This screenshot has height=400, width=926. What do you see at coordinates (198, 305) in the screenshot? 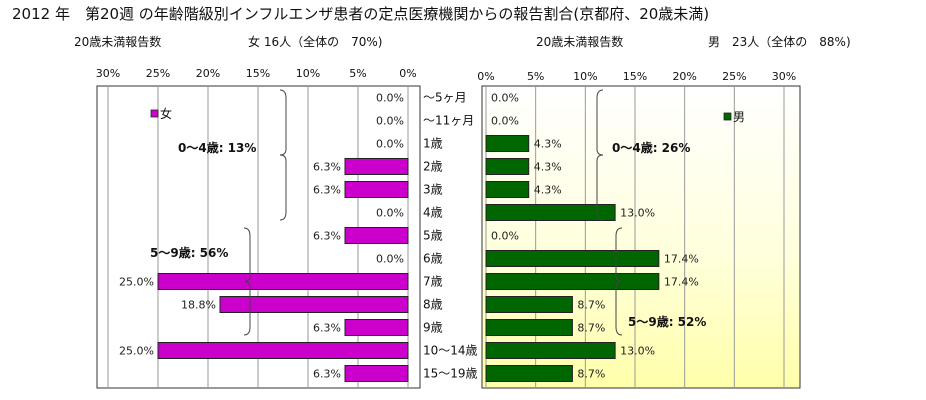
I see `female-data-label: 18.8%` at bounding box center [198, 305].